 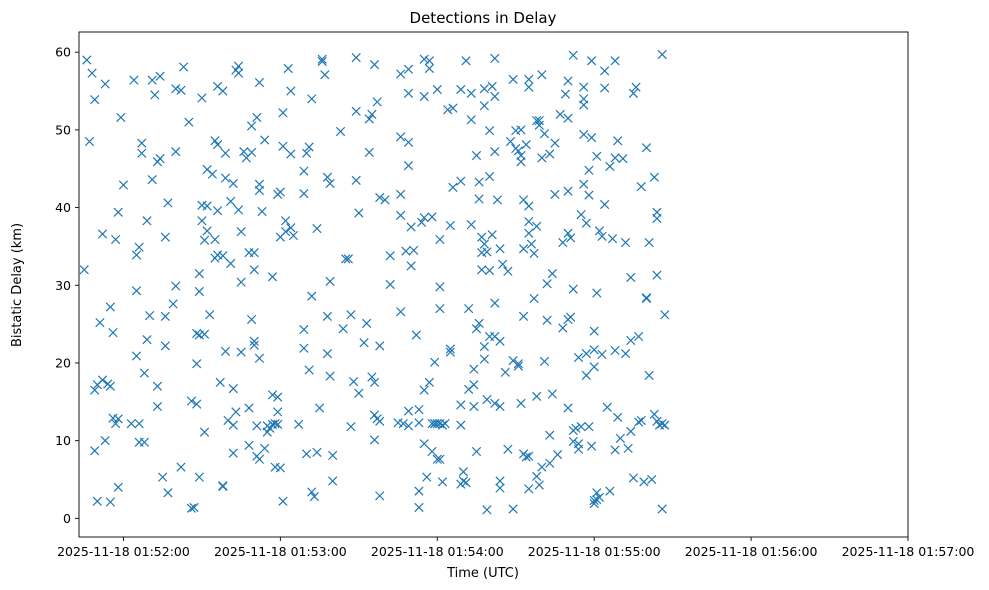 I want to click on y-axis-label: Bistatic Delay (km), so click(x=17, y=285).